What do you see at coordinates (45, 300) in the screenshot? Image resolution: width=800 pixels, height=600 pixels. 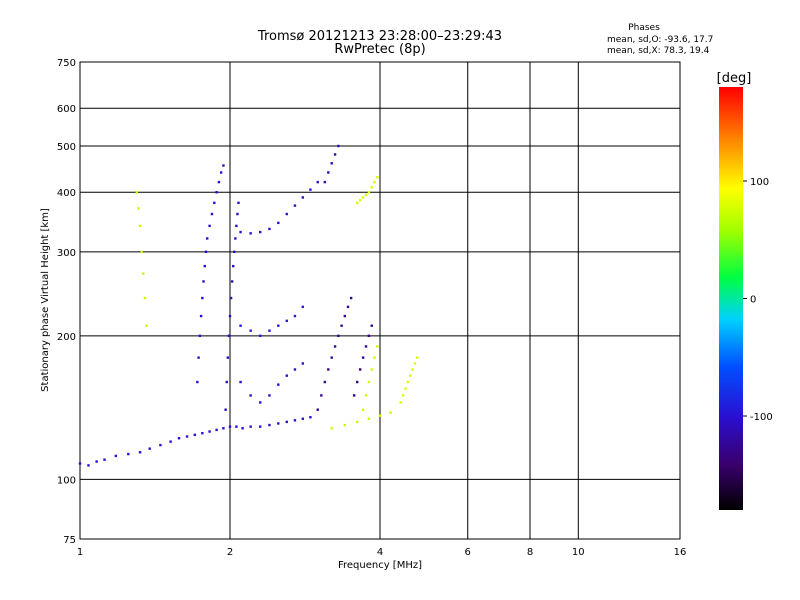 I see `y-axis-label: Stationary phase Virtual Height [km]` at bounding box center [45, 300].